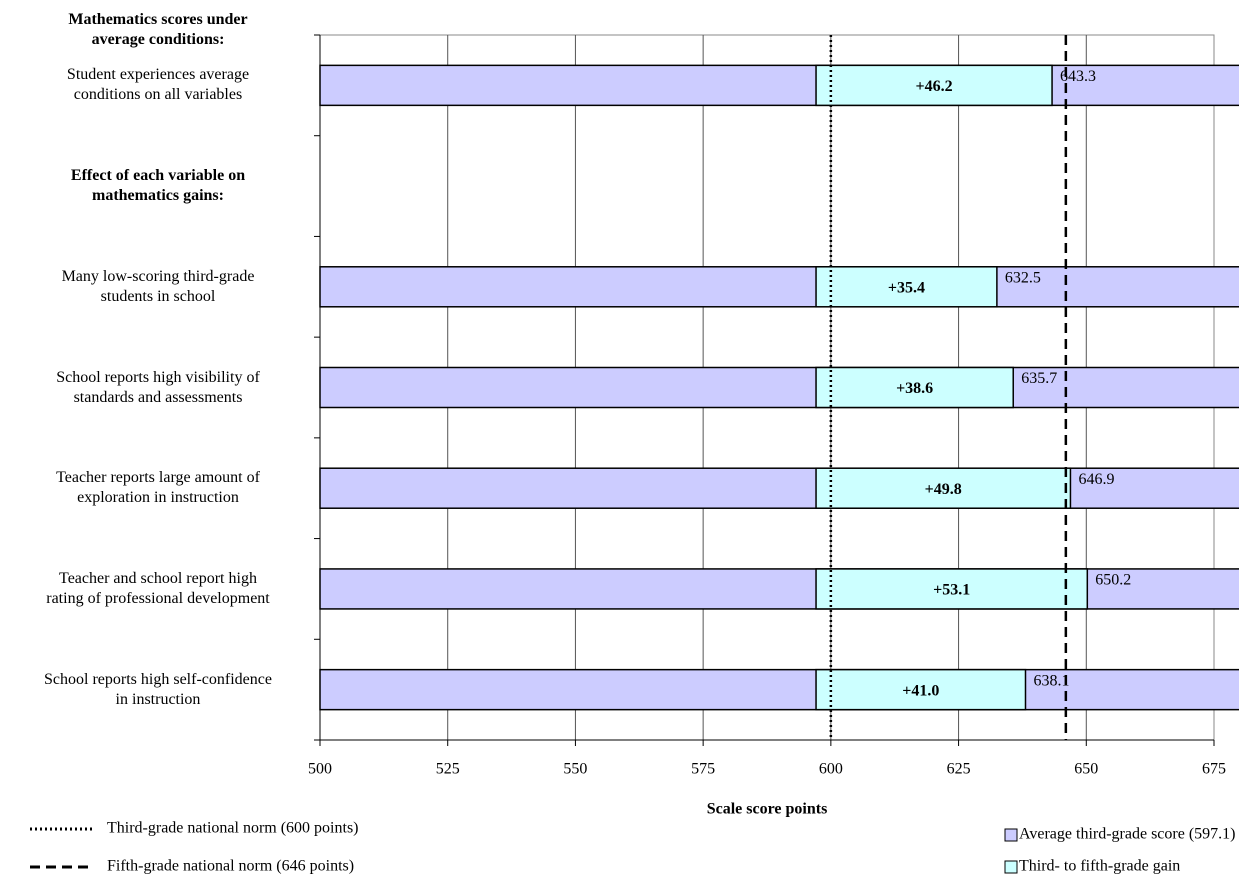  What do you see at coordinates (1086, 769) in the screenshot?
I see `x-tick-label: 650` at bounding box center [1086, 769].